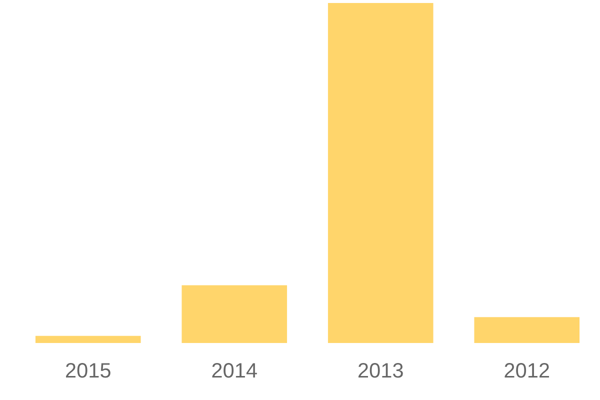 Image resolution: width=600 pixels, height=400 pixels. Describe the element at coordinates (88, 370) in the screenshot. I see `x-tick-label: 2015` at that location.